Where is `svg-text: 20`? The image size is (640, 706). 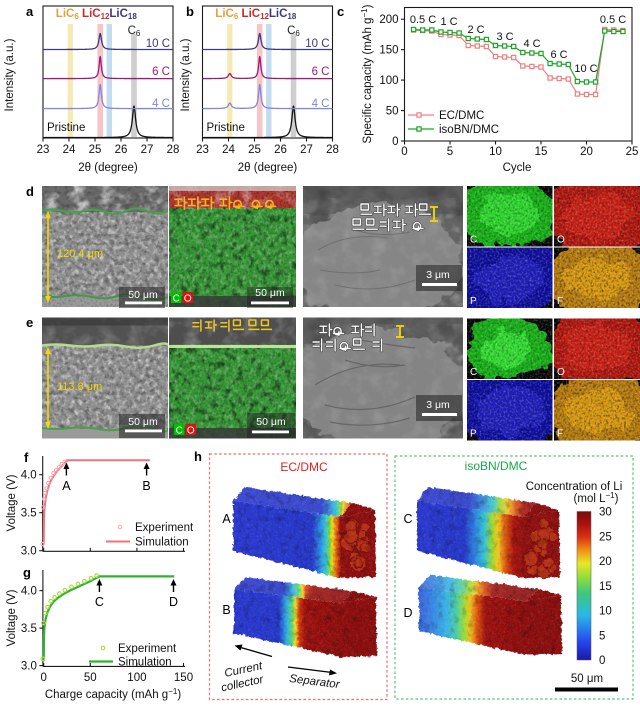 svg-text: 20 is located at coordinates (605, 562).